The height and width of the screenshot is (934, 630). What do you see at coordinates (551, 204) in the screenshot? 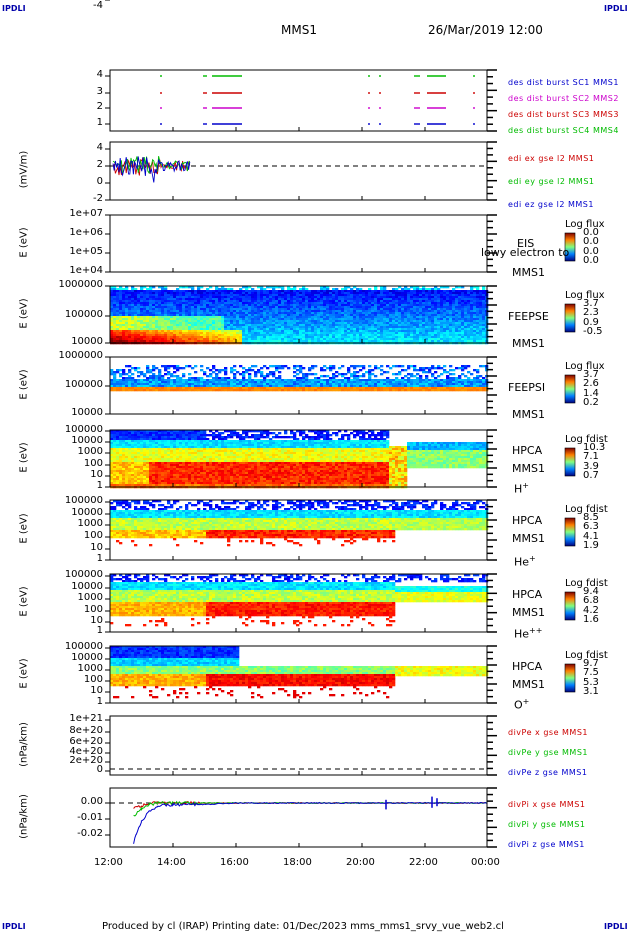
I see `legend-entry: edi ez gse l2 MMS1` at bounding box center [551, 204].